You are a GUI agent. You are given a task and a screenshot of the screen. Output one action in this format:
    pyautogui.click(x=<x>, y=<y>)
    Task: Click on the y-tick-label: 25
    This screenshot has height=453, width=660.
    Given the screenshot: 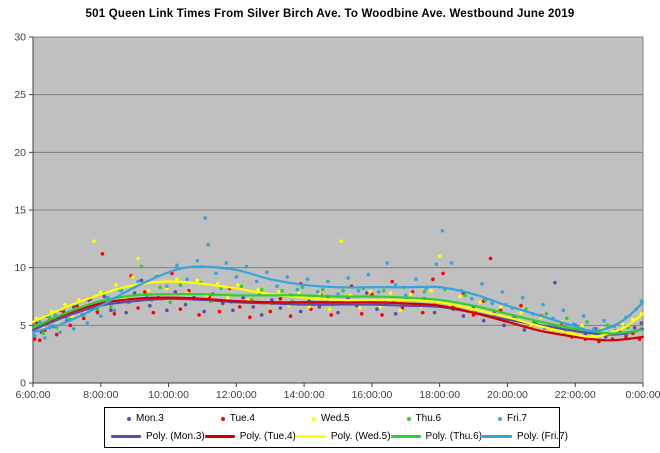 What is the action you would take?
    pyautogui.click(x=20, y=95)
    